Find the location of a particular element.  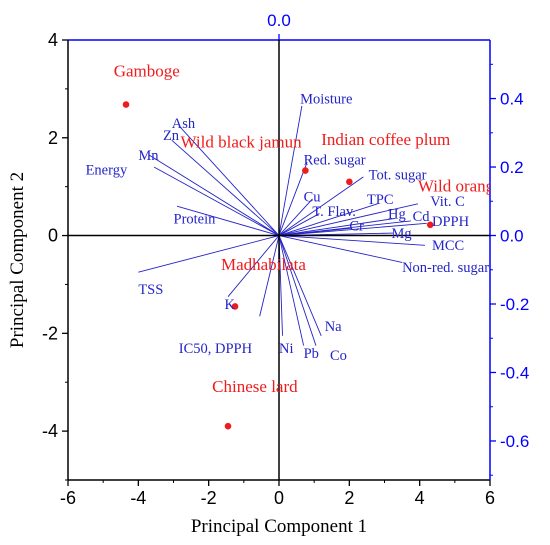

loading-label: Moisture is located at coordinates (326, 100).